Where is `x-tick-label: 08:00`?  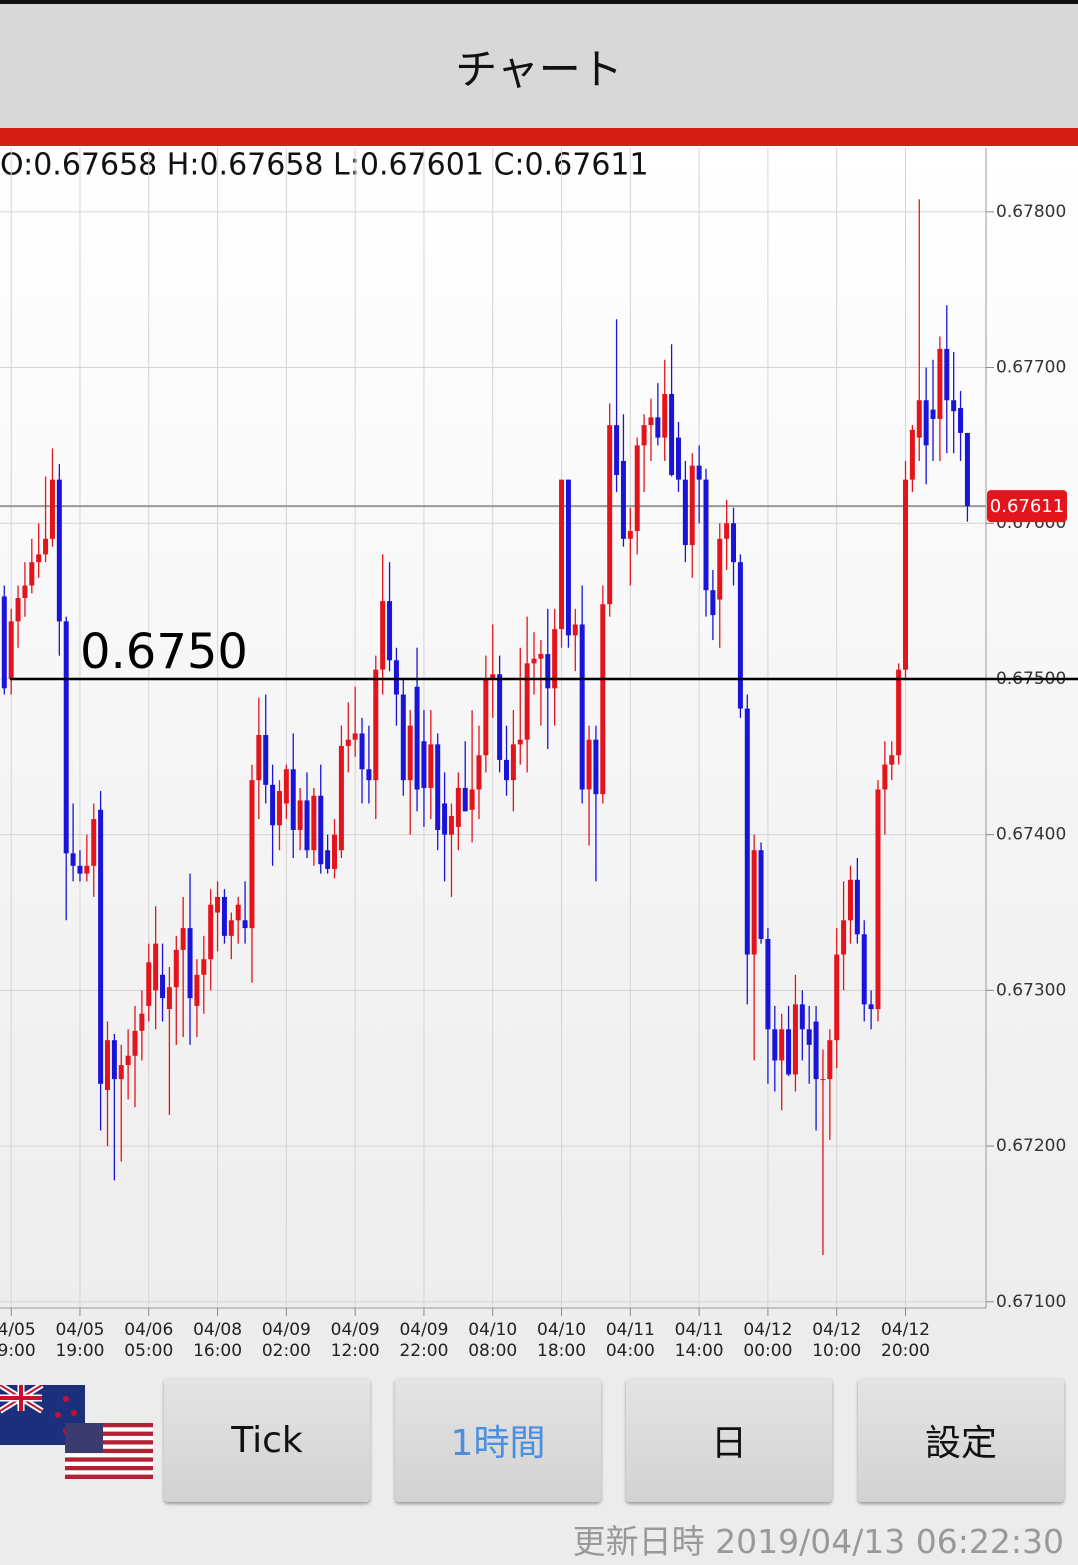
x-tick-label: 08:00 is located at coordinates (492, 1351).